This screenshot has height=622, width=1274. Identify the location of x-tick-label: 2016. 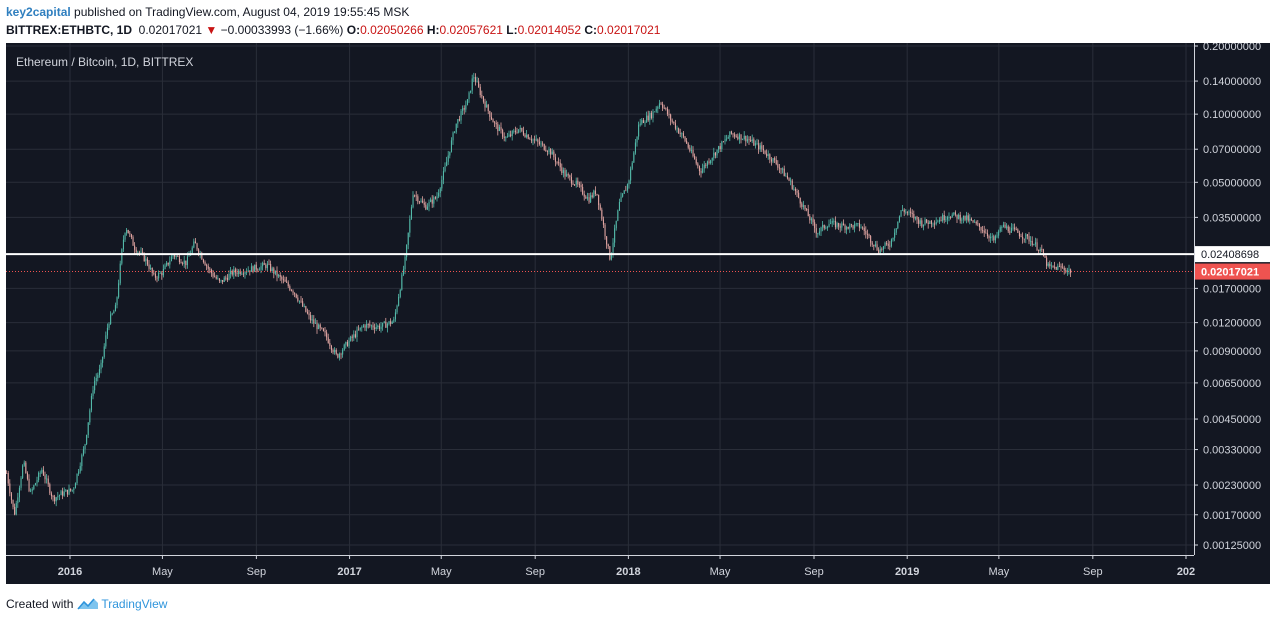
(70, 572).